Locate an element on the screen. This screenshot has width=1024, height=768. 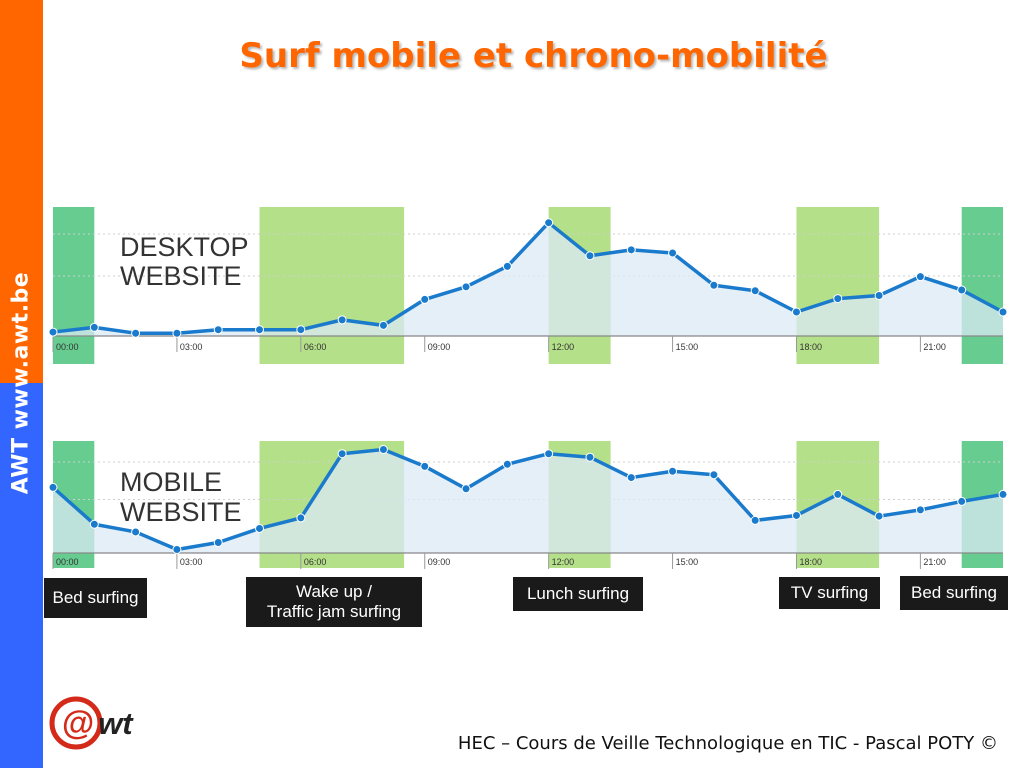
awt-logo: @ wt is located at coordinates (91, 723).